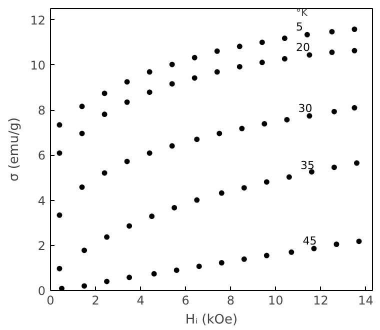  What do you see at coordinates (305, 108) in the screenshot?
I see `series-label: 30` at bounding box center [305, 108].